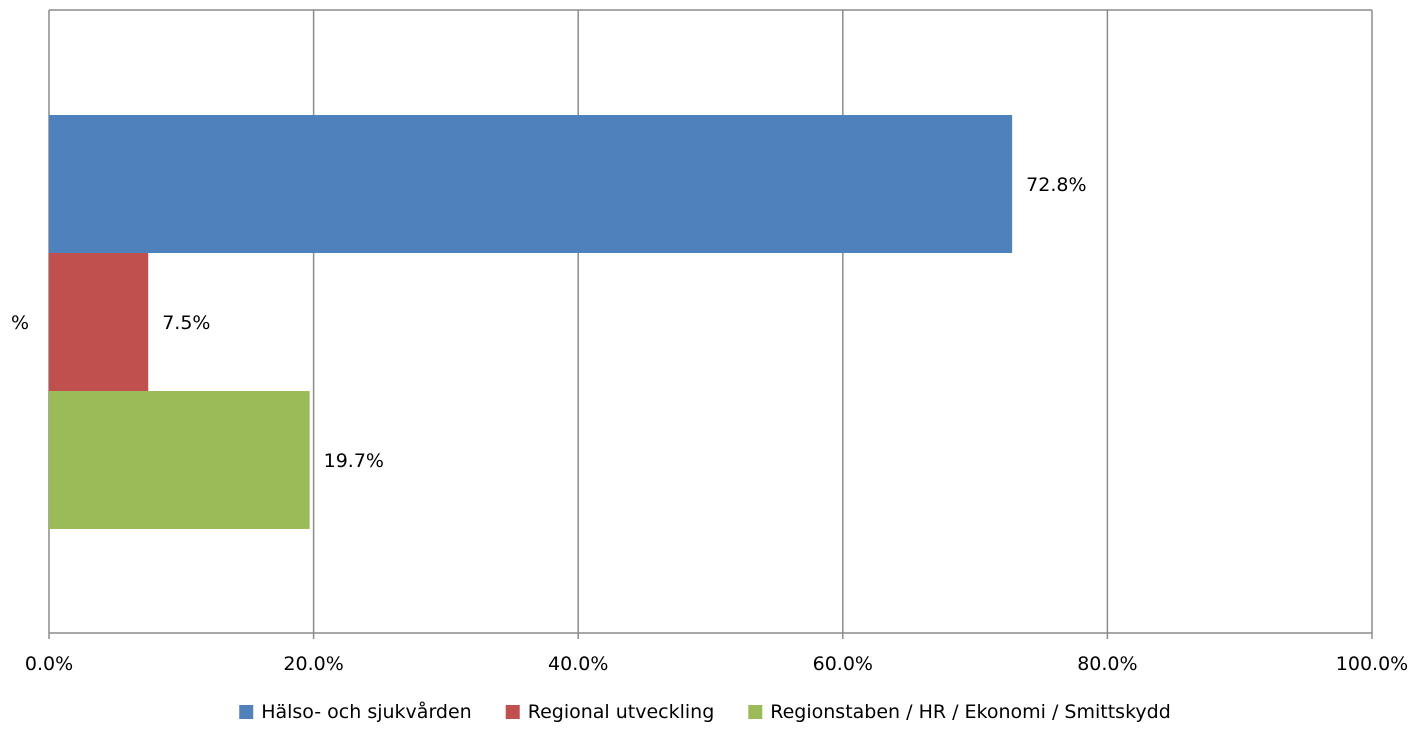  I want to click on x-tick-labels: 0.0% 20.0% 40.0% 60.0% 80.0% 100.0%, so click(716, 664).